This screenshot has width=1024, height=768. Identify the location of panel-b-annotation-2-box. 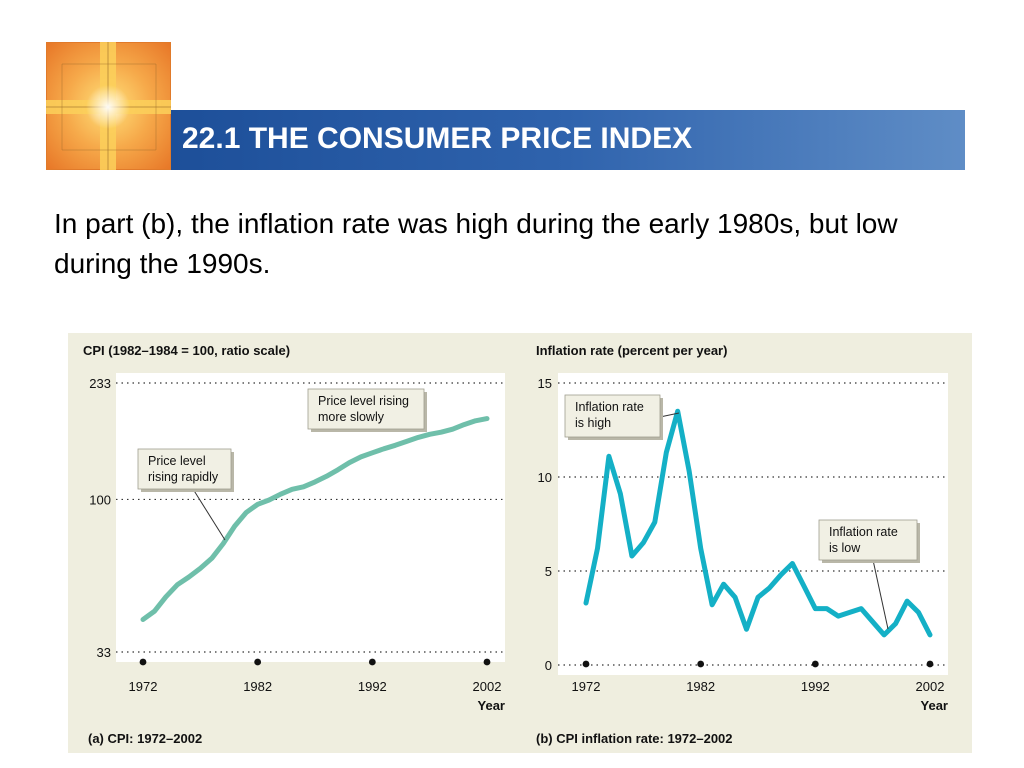
(868, 540).